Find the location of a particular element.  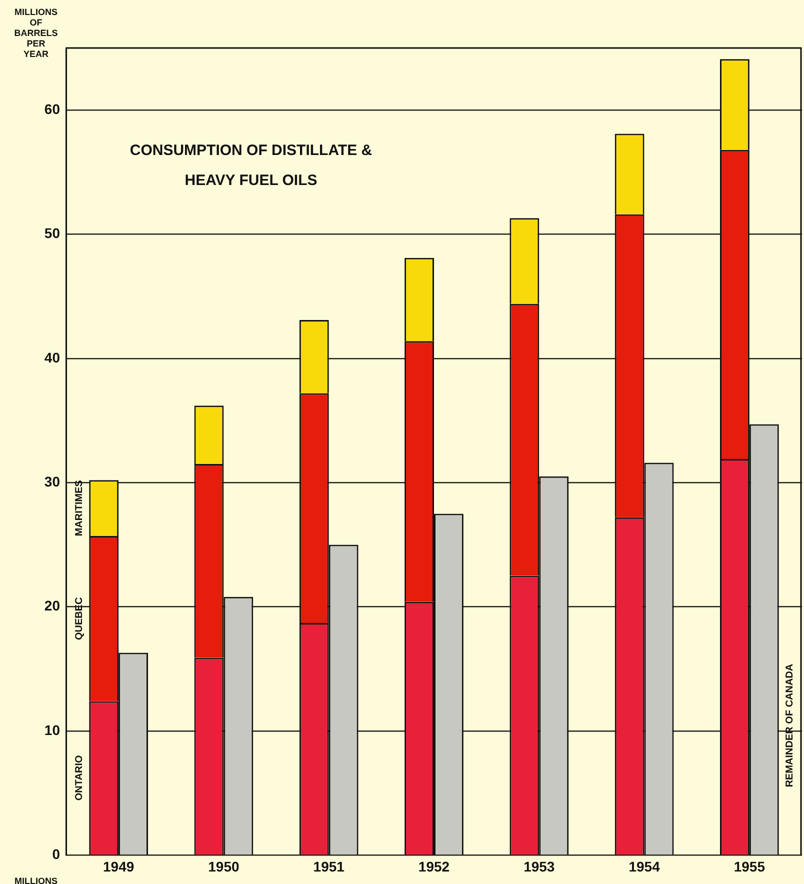

x-tick-label: 1955 is located at coordinates (750, 866).